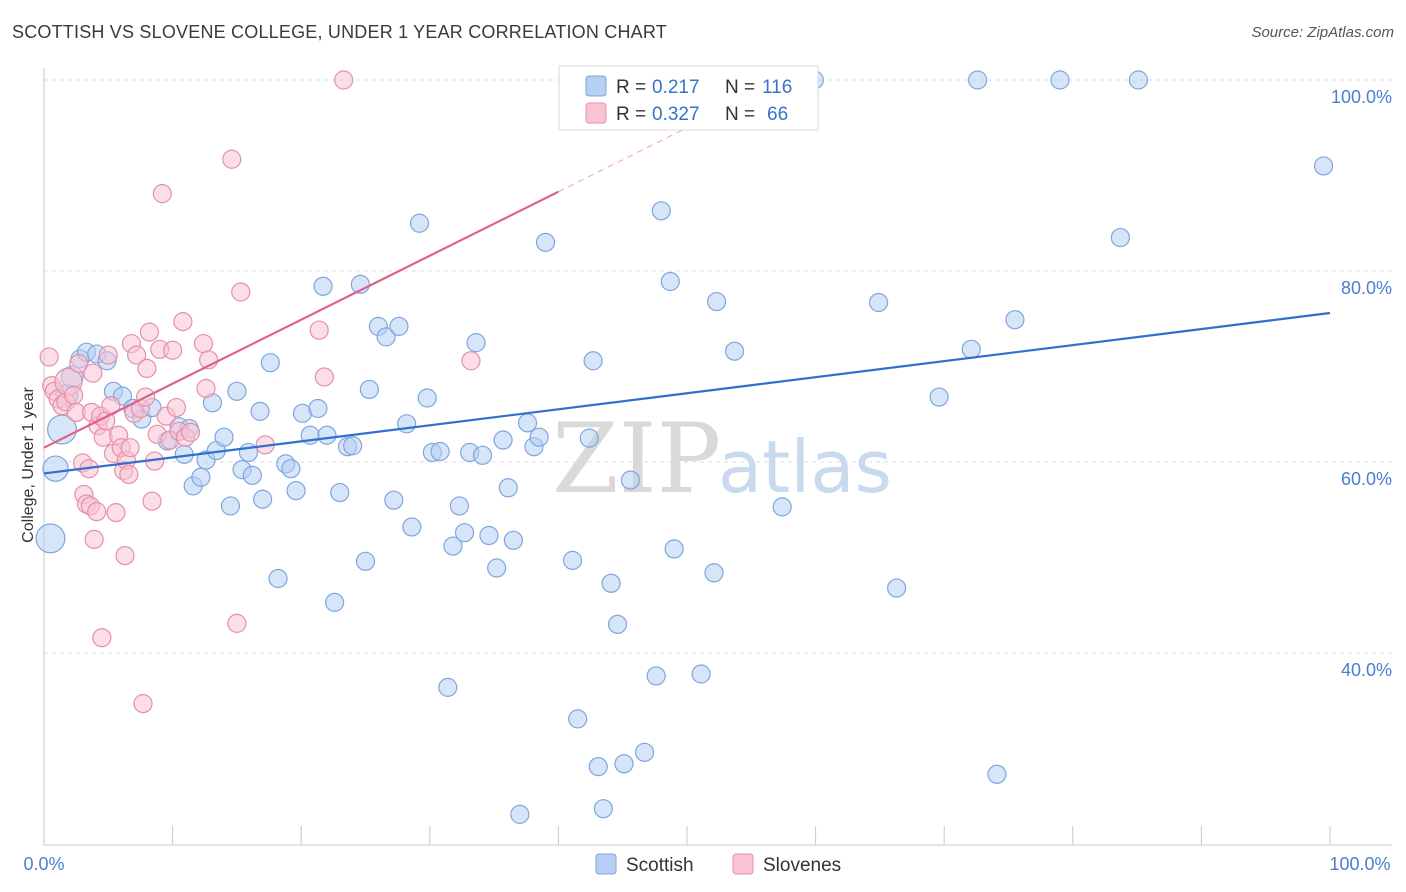 This screenshot has width=1406, height=892. What do you see at coordinates (1366, 479) in the screenshot?
I see `y-tick-label-60: 60.0%` at bounding box center [1366, 479].